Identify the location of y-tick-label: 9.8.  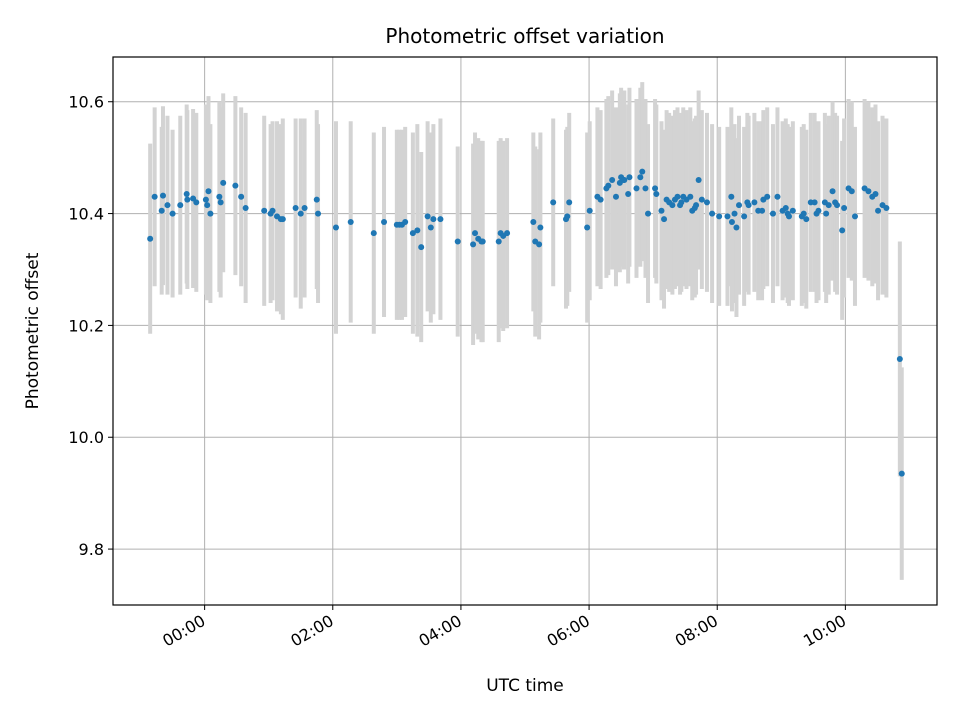
(91, 549).